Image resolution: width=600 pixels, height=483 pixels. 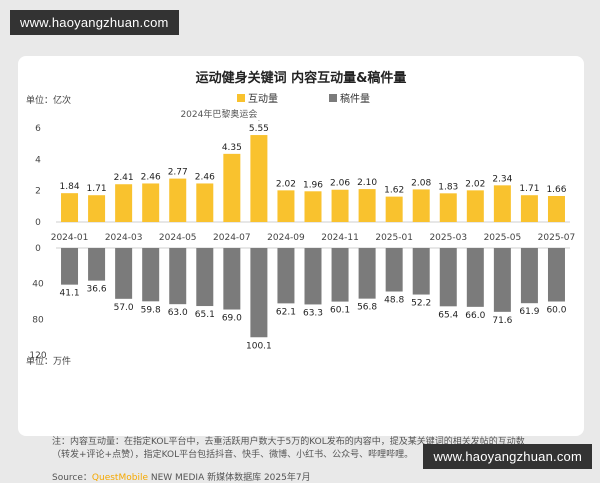 What do you see at coordinates (286, 312) in the screenshot?
I see `data-label-posts: 62.1` at bounding box center [286, 312].